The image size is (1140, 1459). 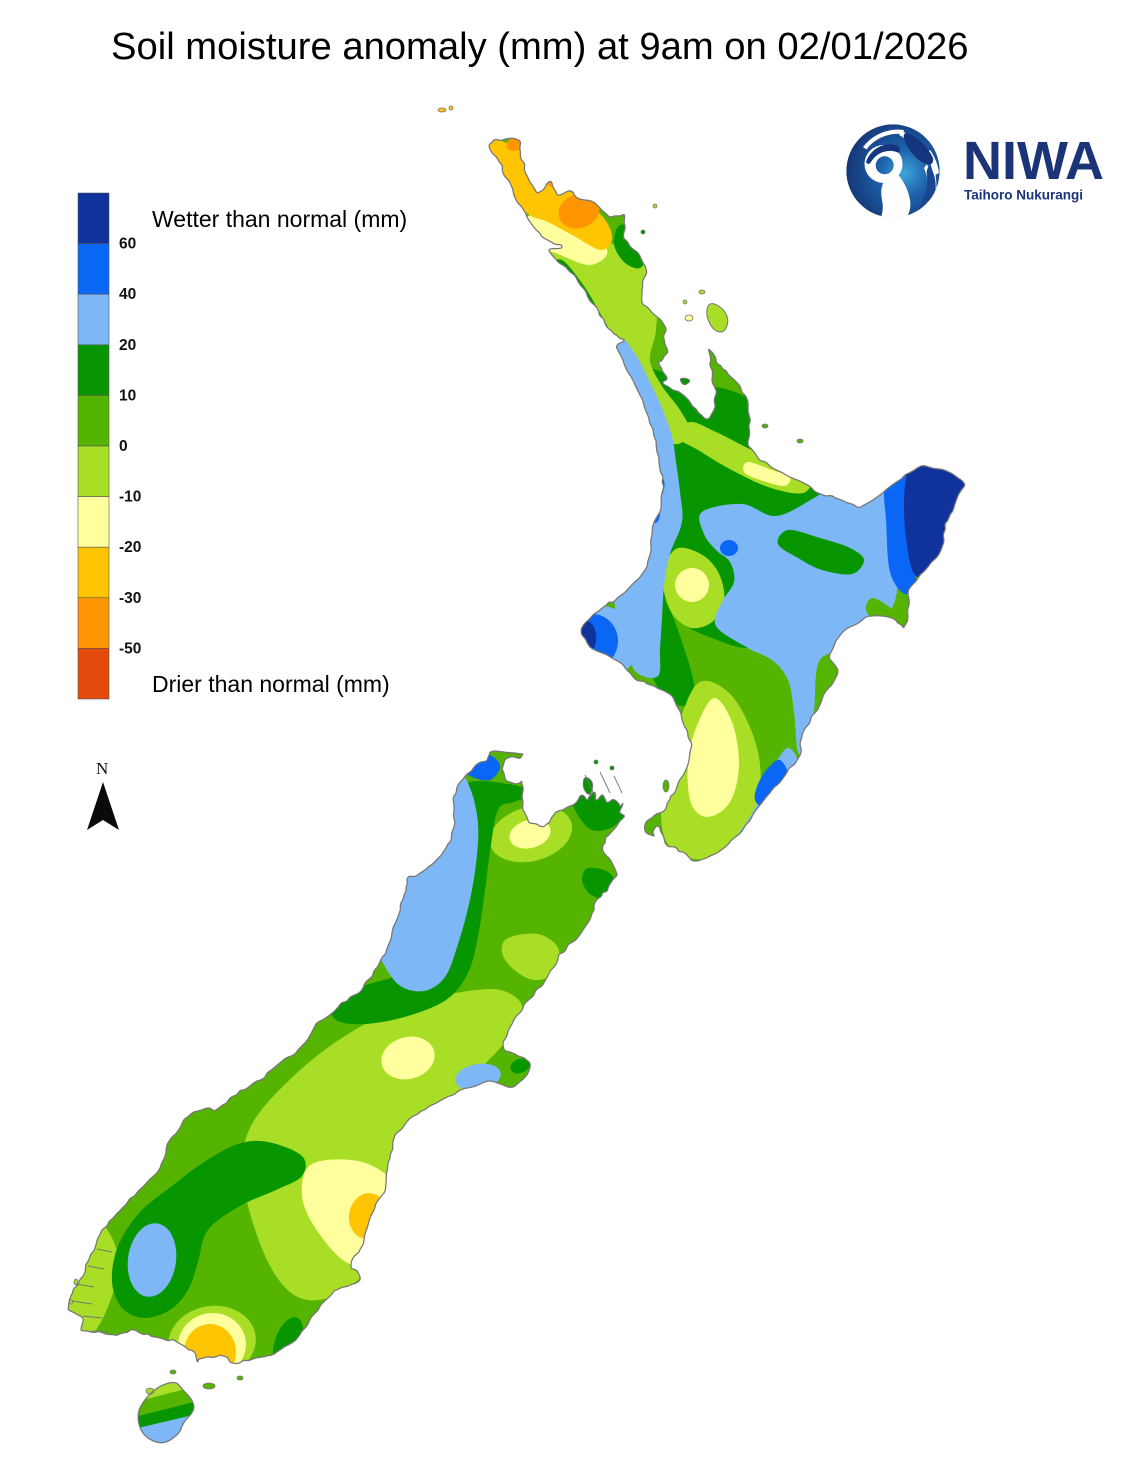 What do you see at coordinates (130, 497) in the screenshot?
I see `svg-text: -10` at bounding box center [130, 497].